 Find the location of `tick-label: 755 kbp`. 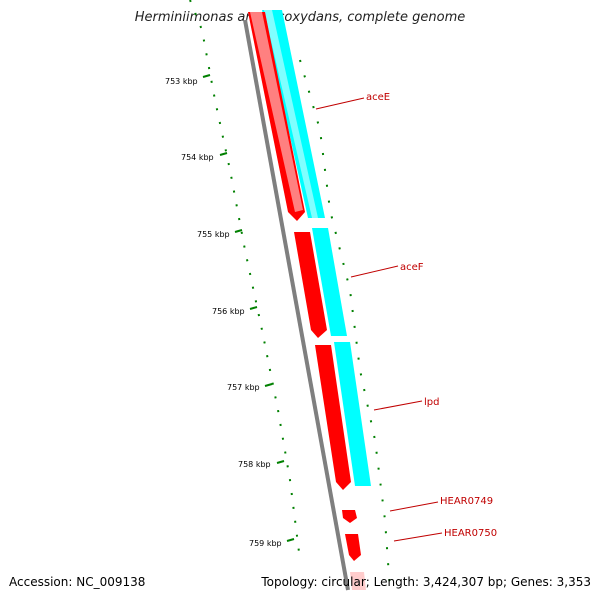

tick-label: 755 kbp is located at coordinates (213, 234).